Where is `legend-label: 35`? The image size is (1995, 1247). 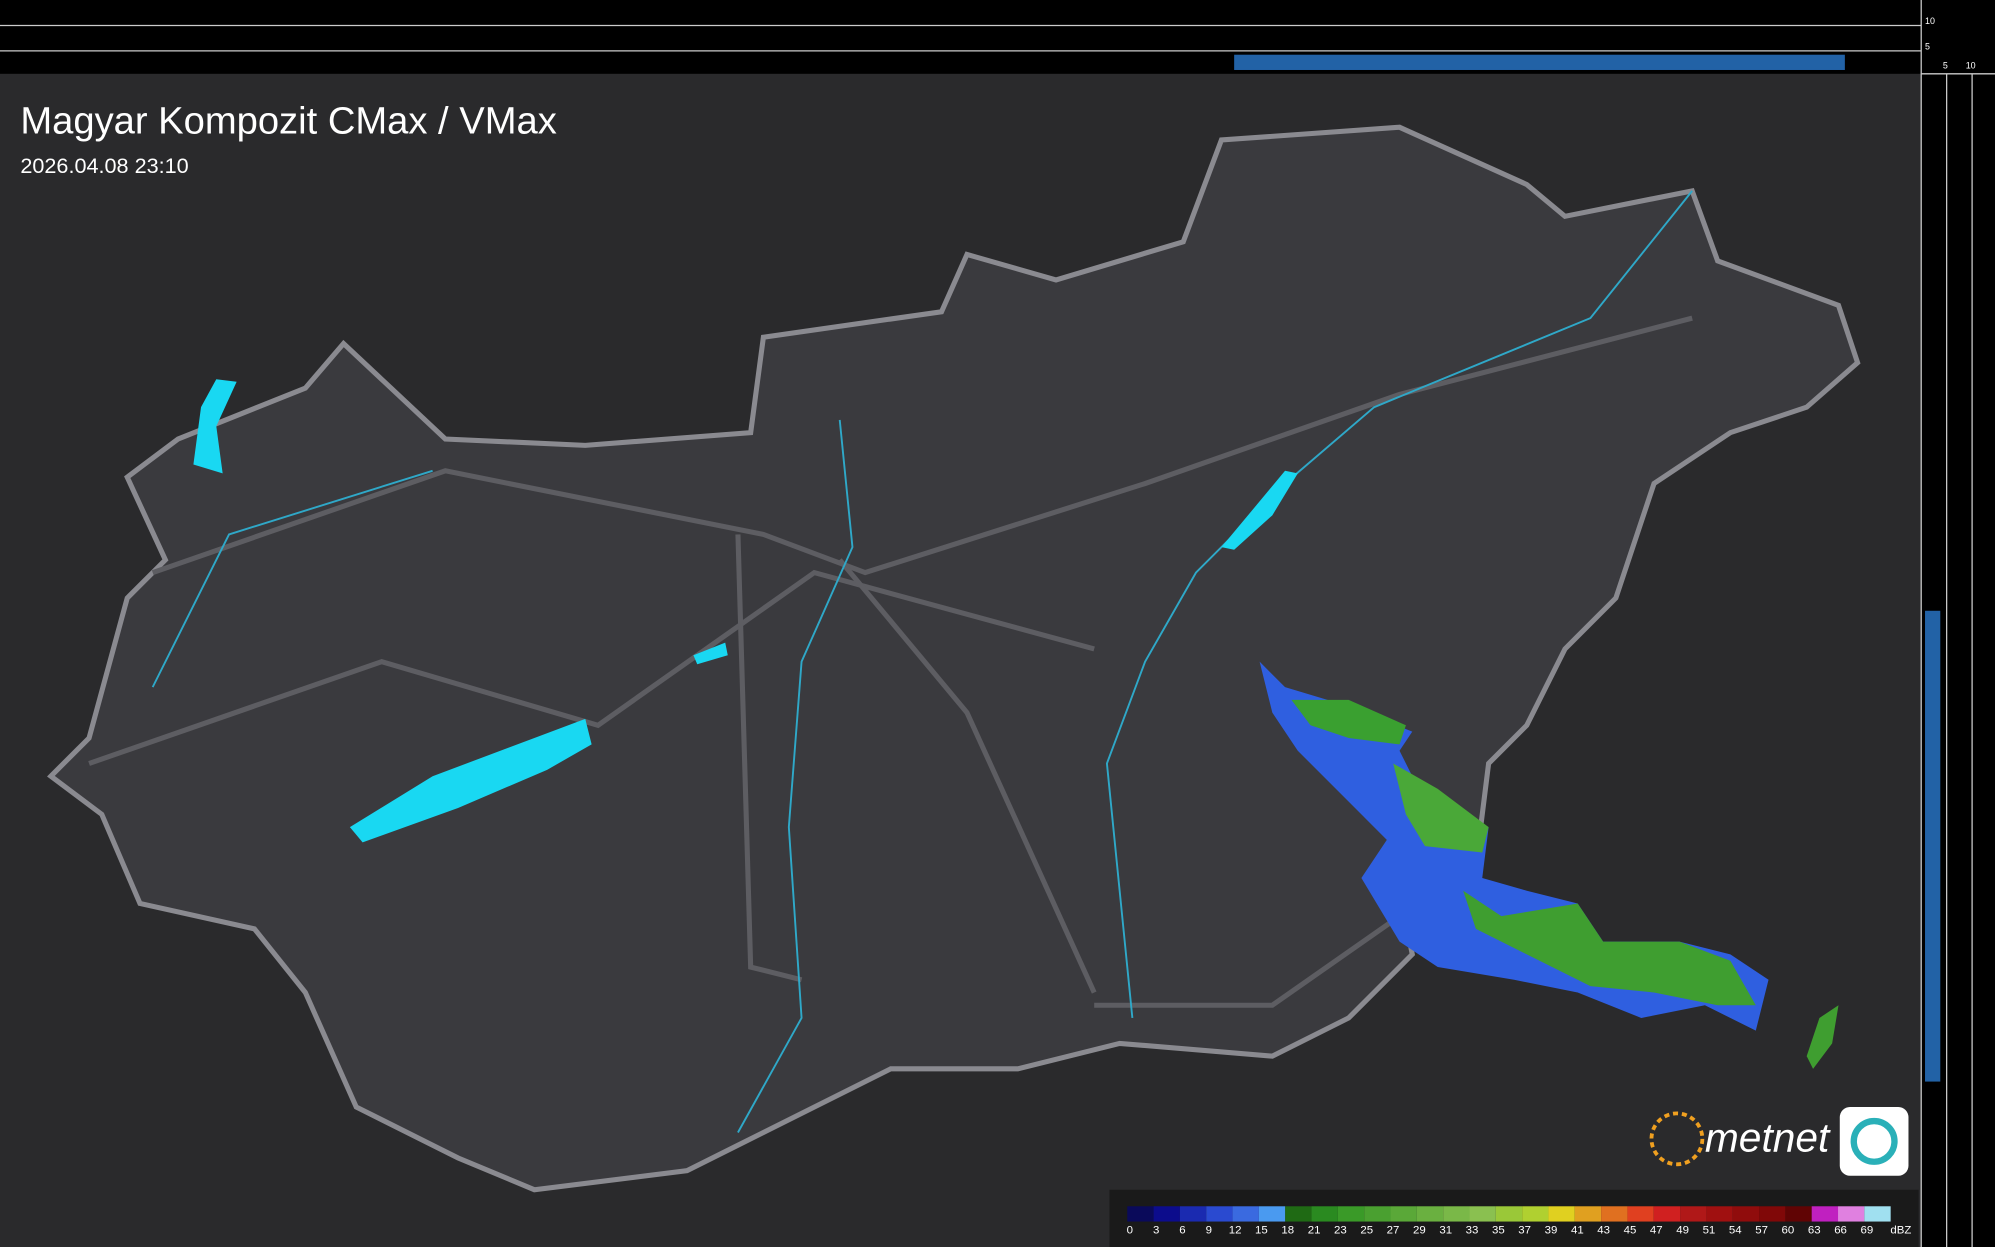 legend-label: 35 is located at coordinates (1498, 1230).